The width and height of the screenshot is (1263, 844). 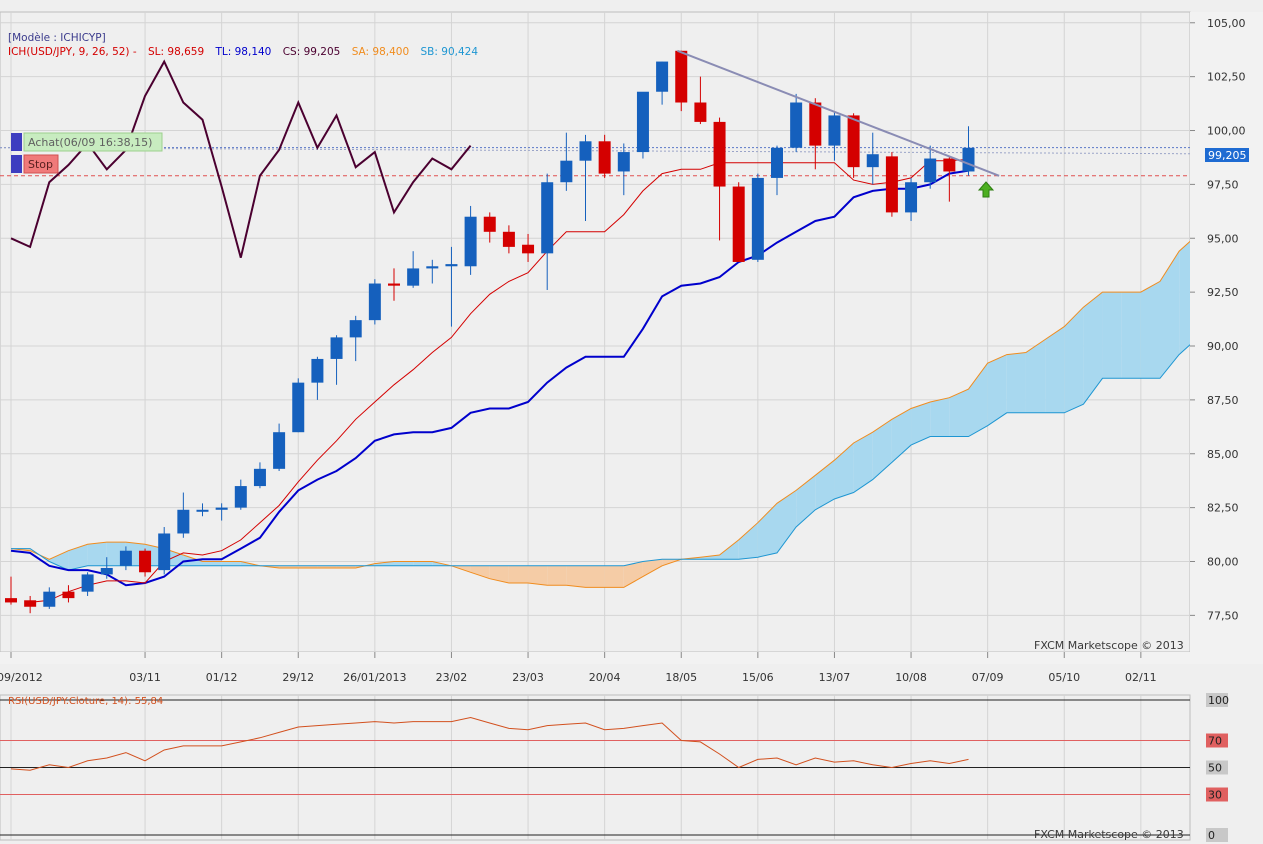 What do you see at coordinates (1226, 23) in the screenshot?
I see `price-tick-label: 105,00` at bounding box center [1226, 23].